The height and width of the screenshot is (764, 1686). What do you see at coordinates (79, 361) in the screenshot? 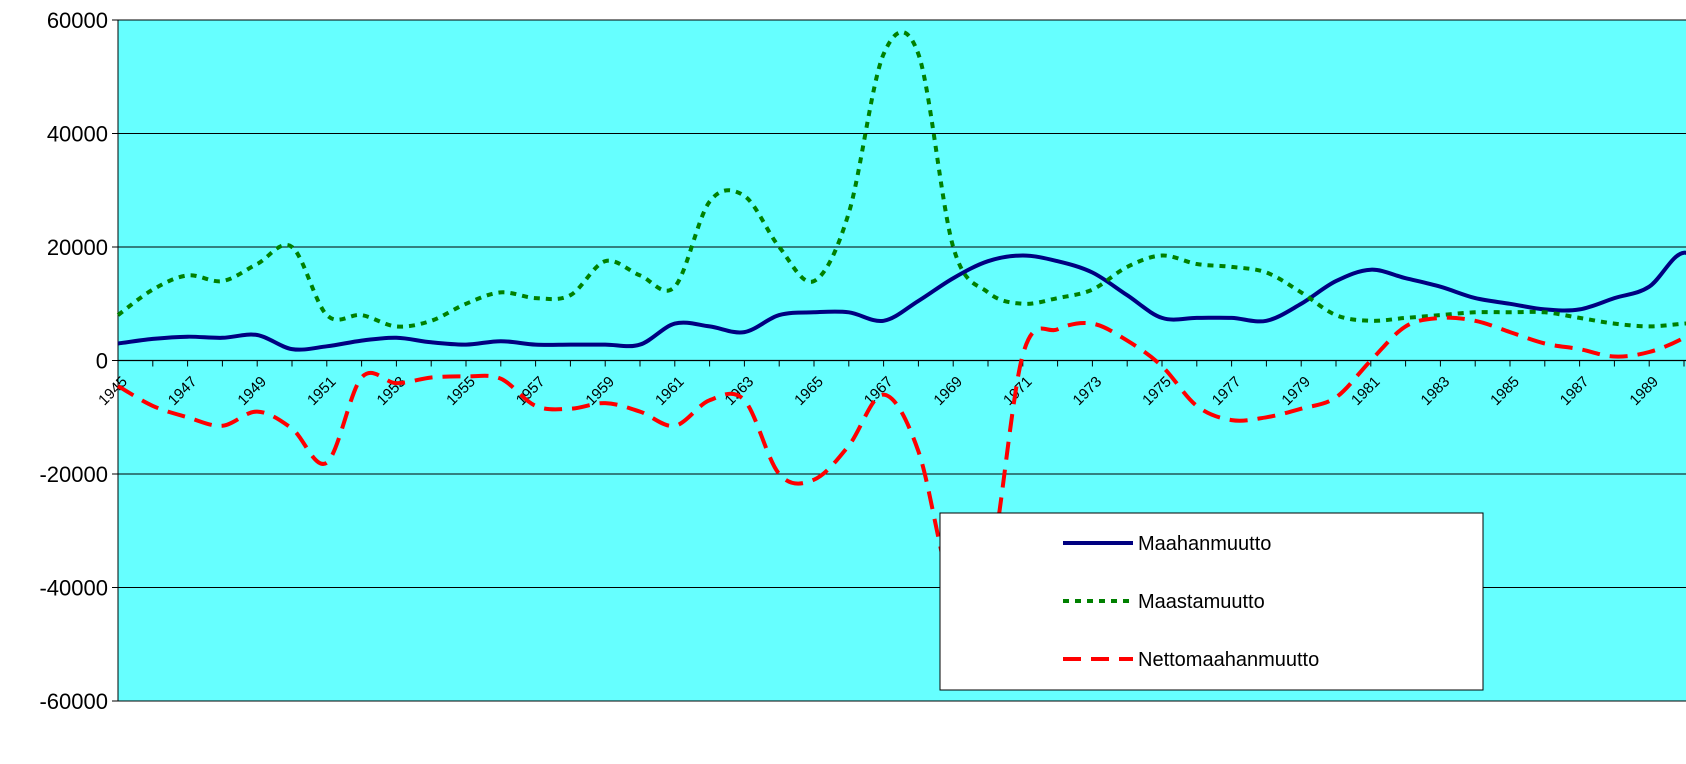
I see `y-axis: 60000 40000 20000 0 -20000 -40000 -60000` at bounding box center [79, 361].